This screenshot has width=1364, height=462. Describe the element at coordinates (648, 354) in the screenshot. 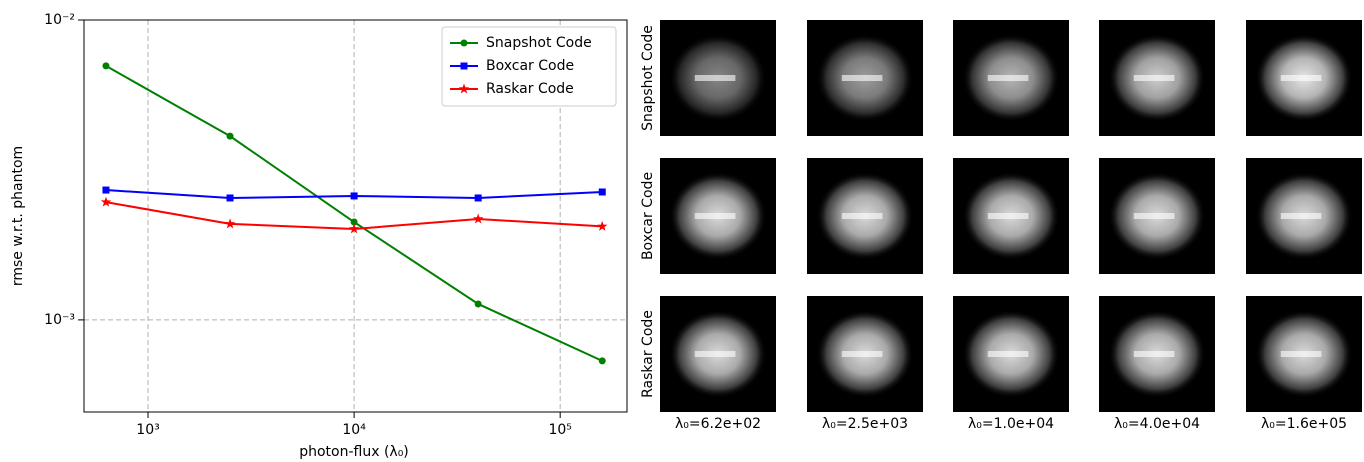

I see `row-label: Raskar Code` at that location.